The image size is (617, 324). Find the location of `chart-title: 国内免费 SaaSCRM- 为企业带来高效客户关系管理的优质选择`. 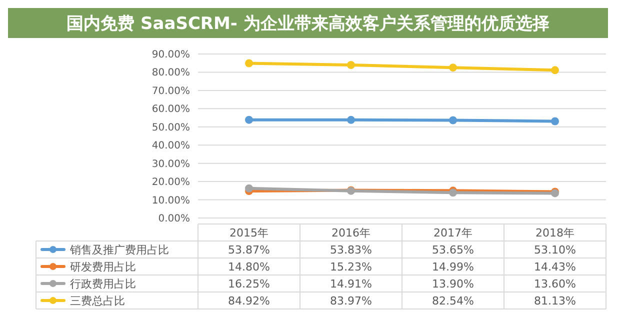

chart-title: 国内免费 SaaSCRM- 为企业带来高效客户关系管理的优质选择 is located at coordinates (308, 24).